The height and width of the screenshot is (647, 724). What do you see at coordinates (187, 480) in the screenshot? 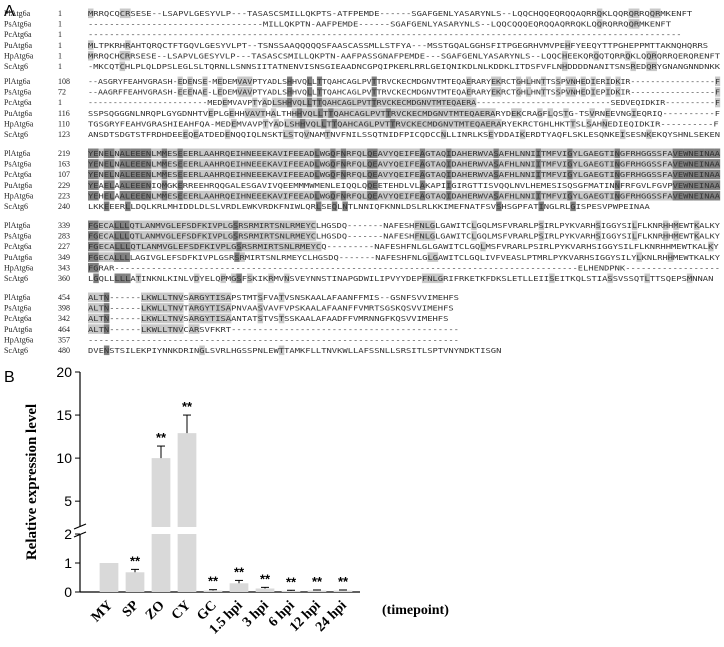
I see `bar` at bounding box center [187, 480].